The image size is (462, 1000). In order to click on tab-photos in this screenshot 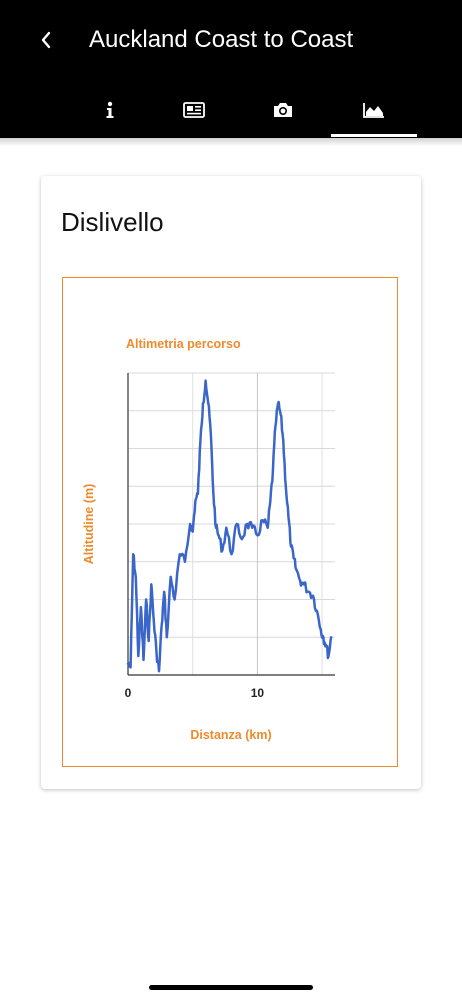, I will do `click(283, 110)`.